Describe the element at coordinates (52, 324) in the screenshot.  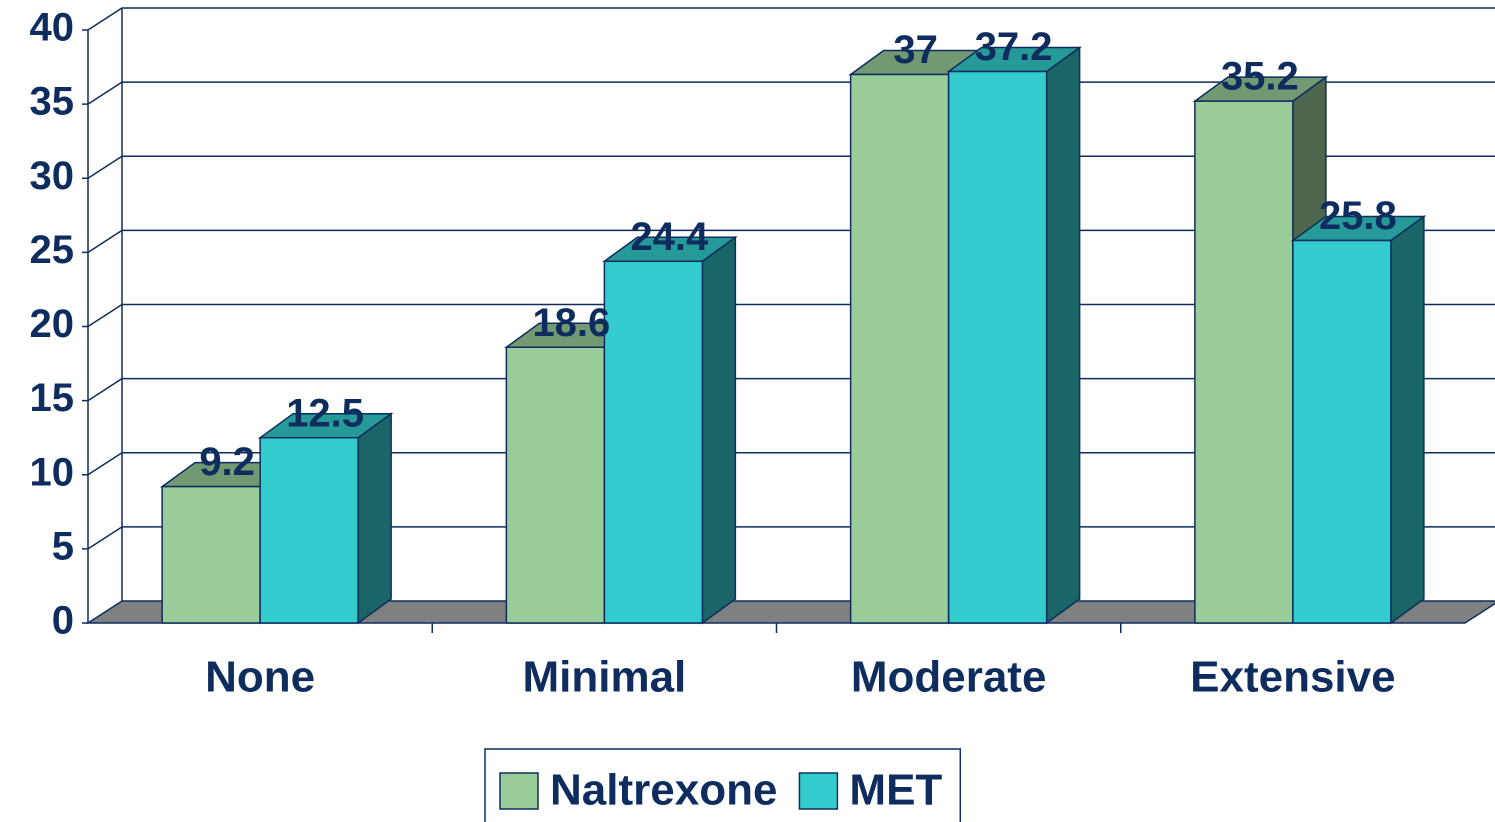
I see `y-tick-label: 20` at that location.